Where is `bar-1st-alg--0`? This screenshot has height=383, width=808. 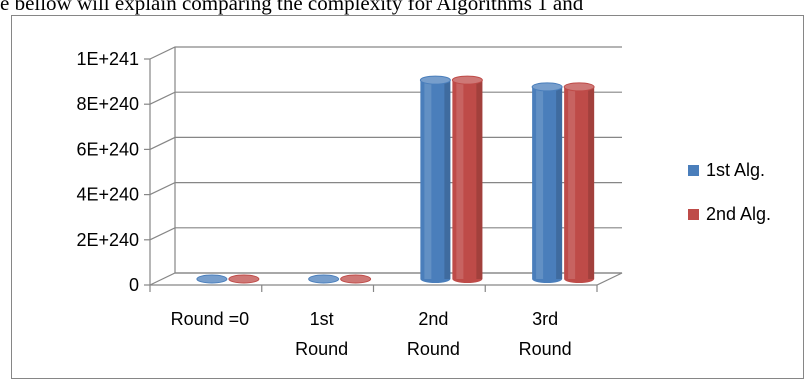
bar-1st-alg--0 is located at coordinates (212, 279).